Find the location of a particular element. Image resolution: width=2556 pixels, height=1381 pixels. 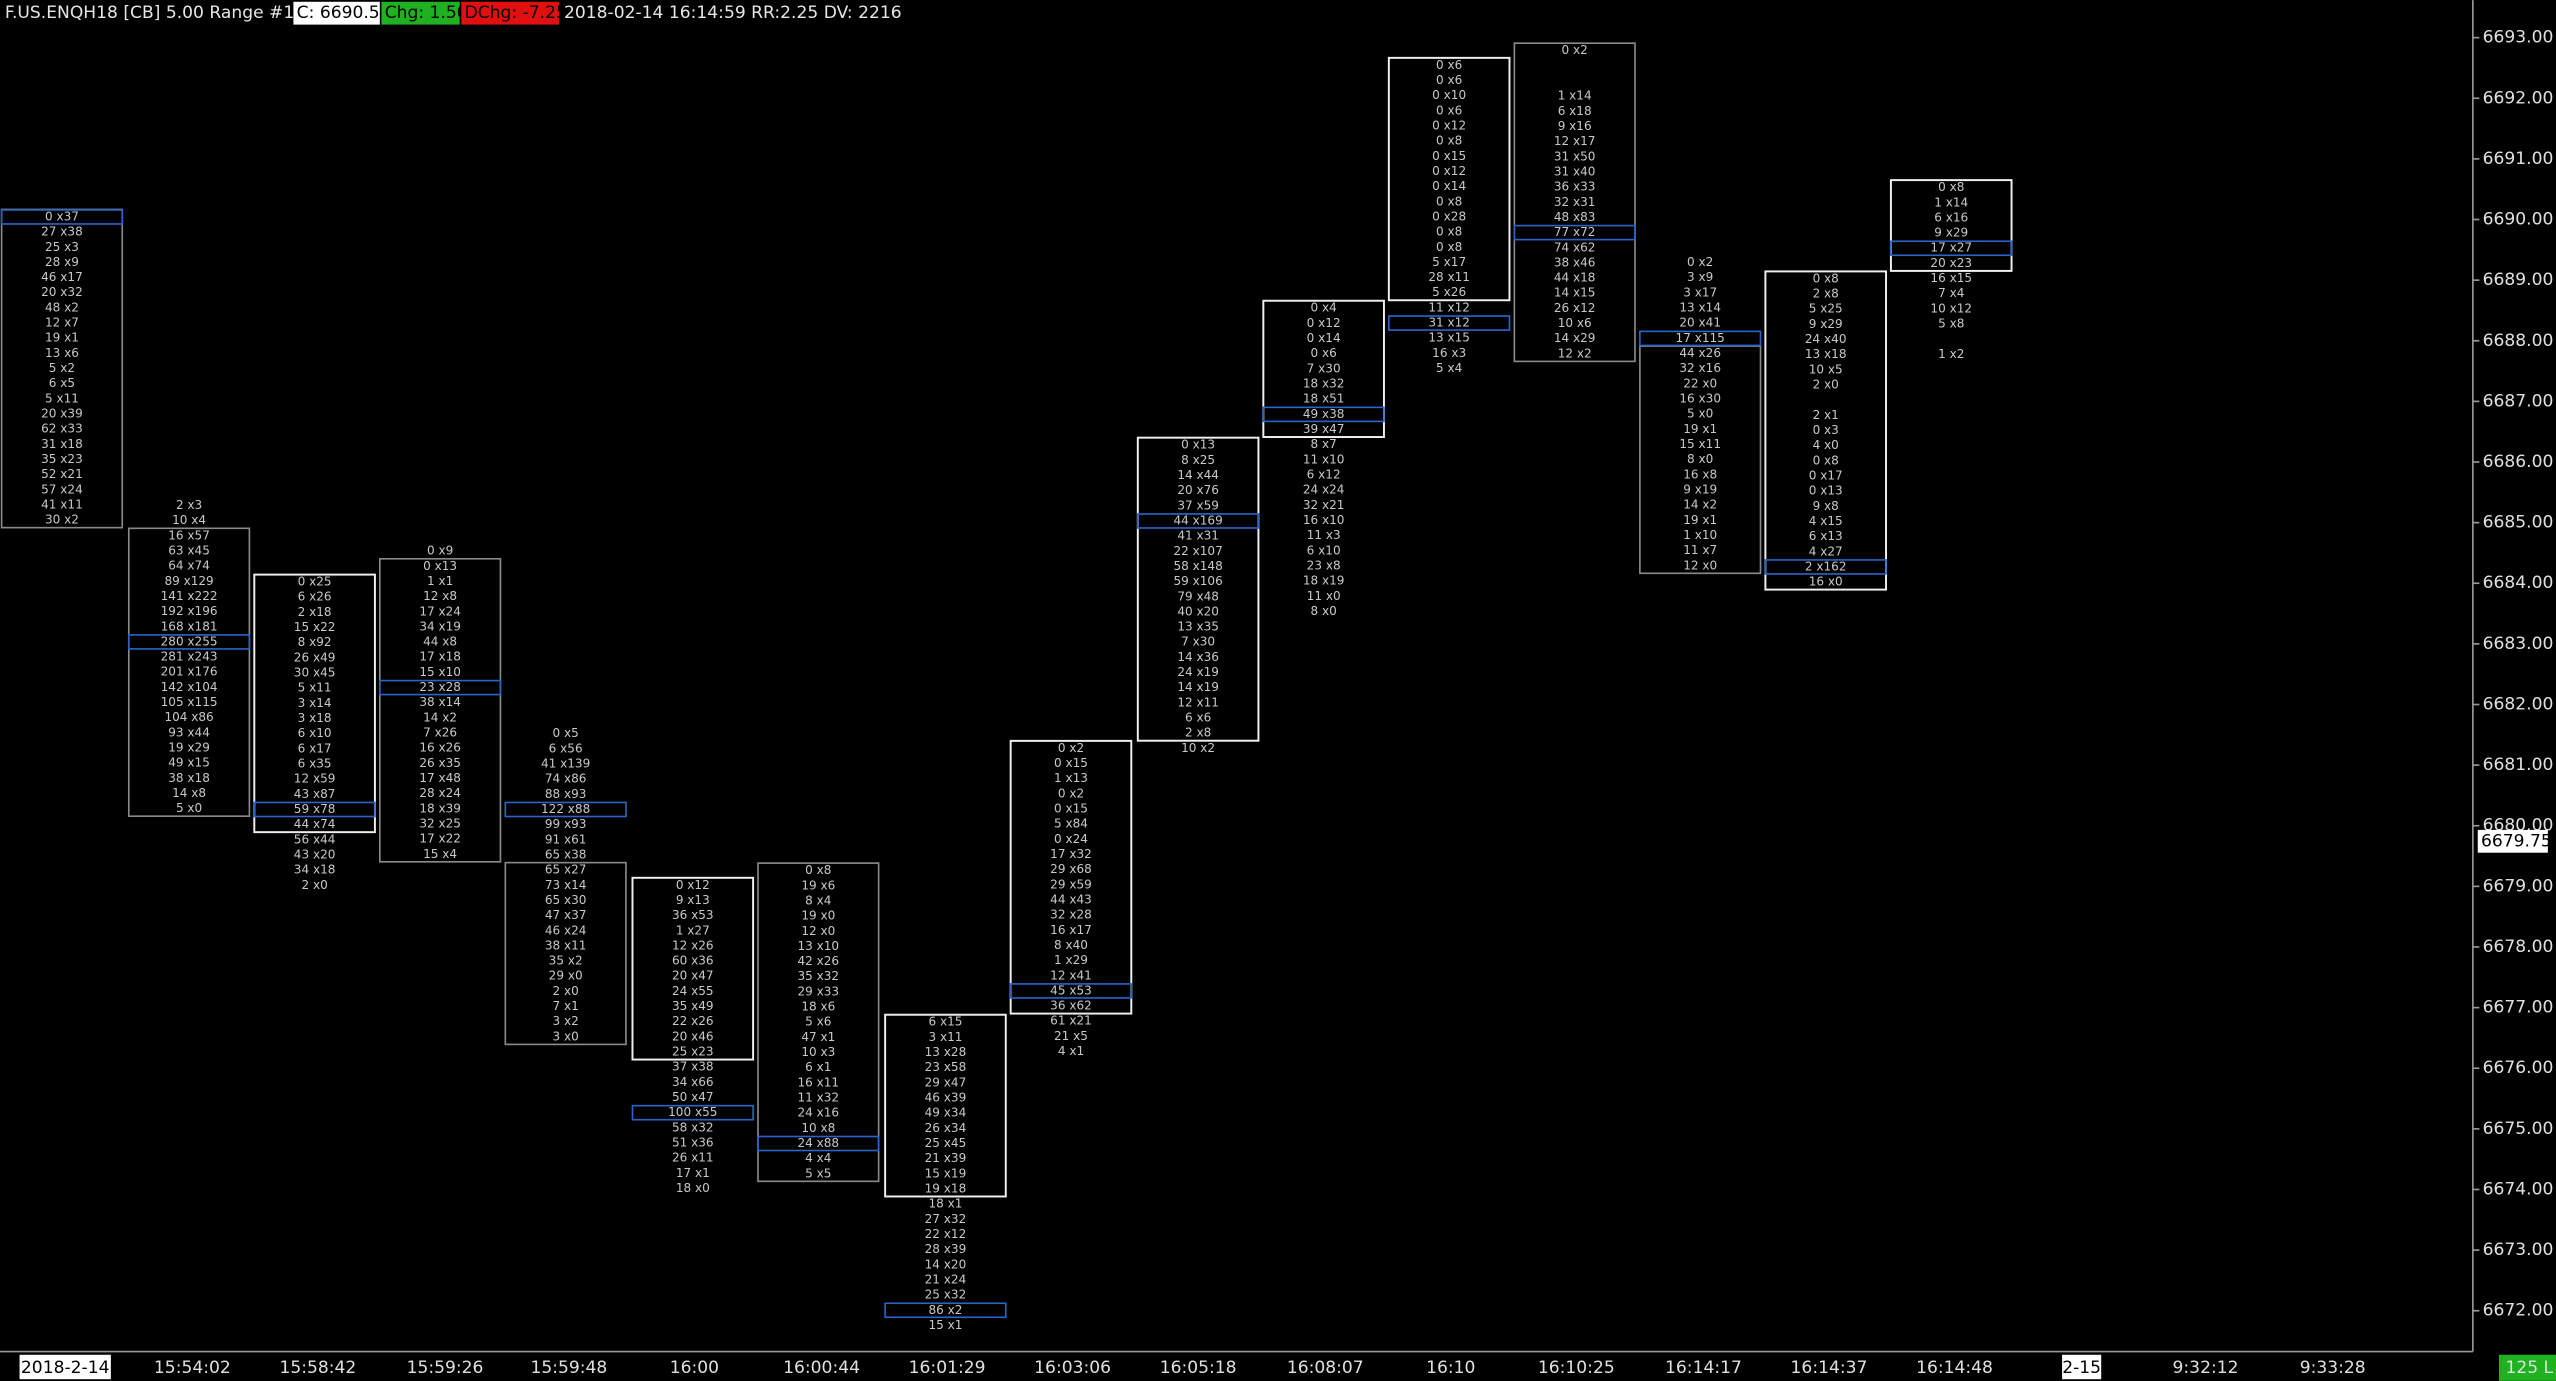

cell: 281 x243 is located at coordinates (189, 657).